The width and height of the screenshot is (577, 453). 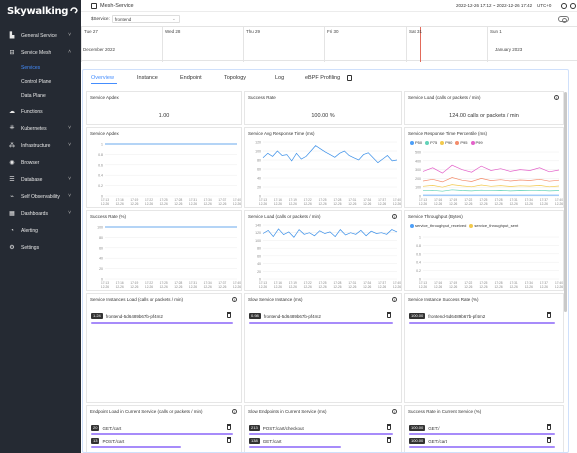 I want to click on edit-mode-toggle, so click(x=563, y=19).